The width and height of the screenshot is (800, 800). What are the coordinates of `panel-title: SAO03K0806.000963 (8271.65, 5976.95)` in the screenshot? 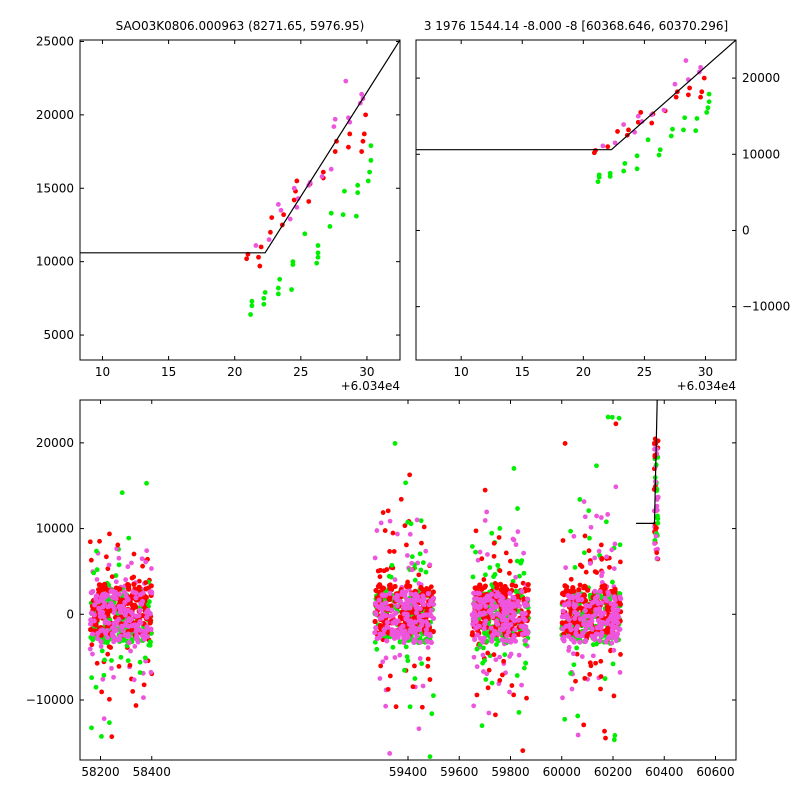 It's located at (240, 26).